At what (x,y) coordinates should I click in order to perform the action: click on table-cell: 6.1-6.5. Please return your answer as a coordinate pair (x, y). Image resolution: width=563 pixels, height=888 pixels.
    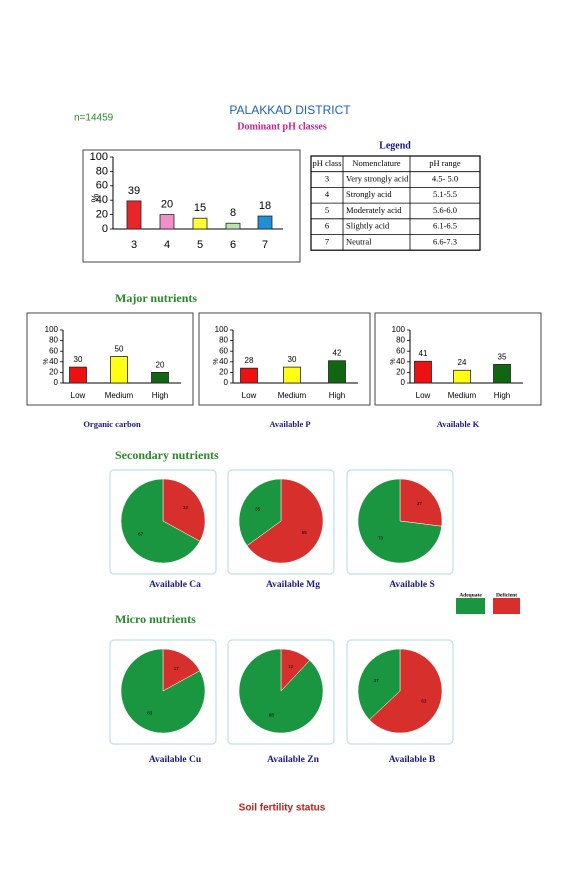
    Looking at the image, I should click on (445, 226).